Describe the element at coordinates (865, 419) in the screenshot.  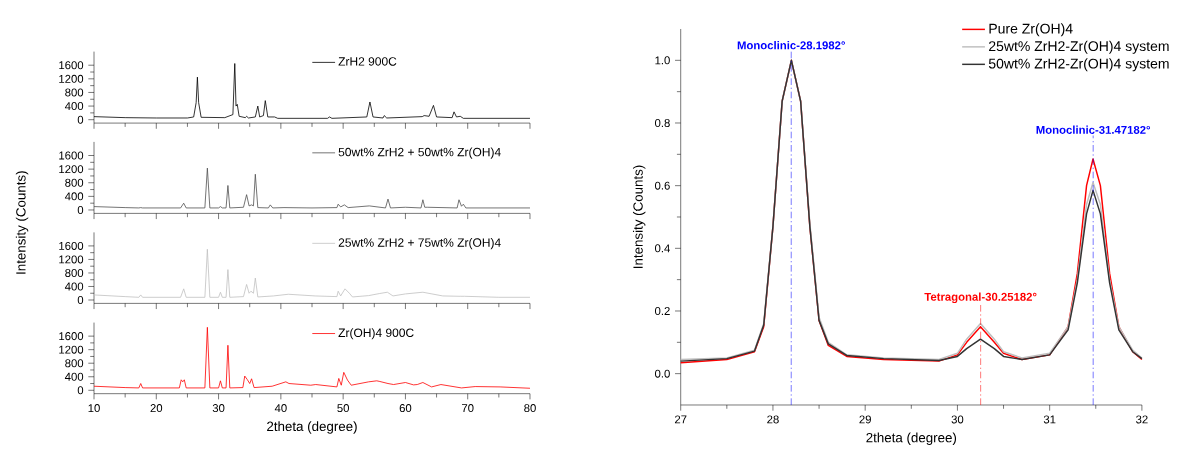
I see `x-tick-label: 29` at that location.